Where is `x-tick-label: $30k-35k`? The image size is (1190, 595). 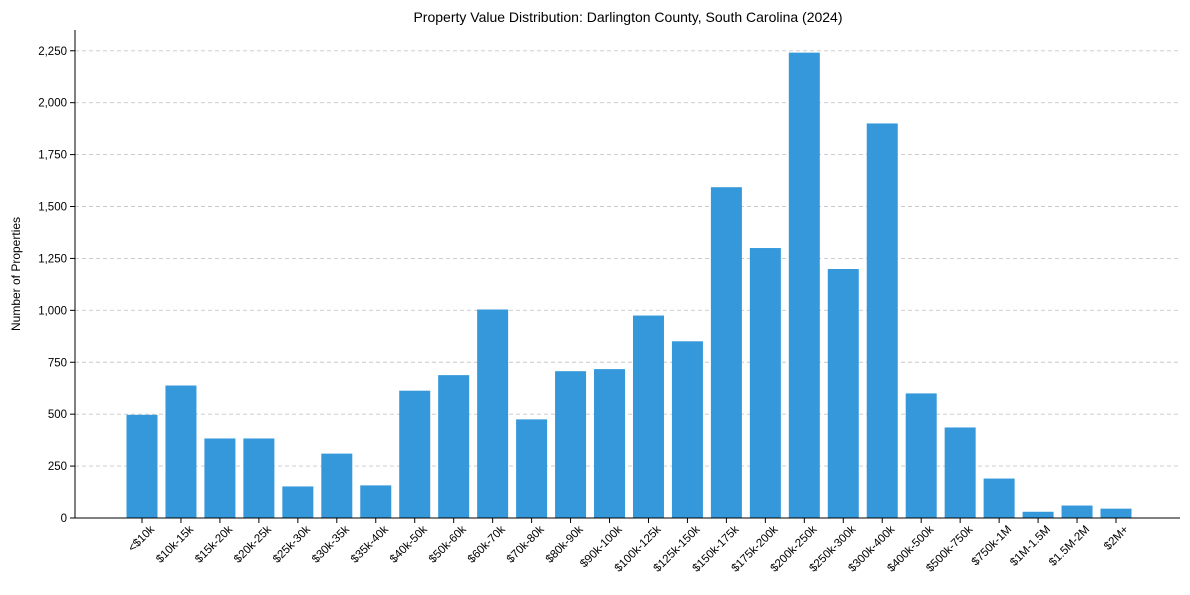 x-tick-label: $30k-35k is located at coordinates (331, 544).